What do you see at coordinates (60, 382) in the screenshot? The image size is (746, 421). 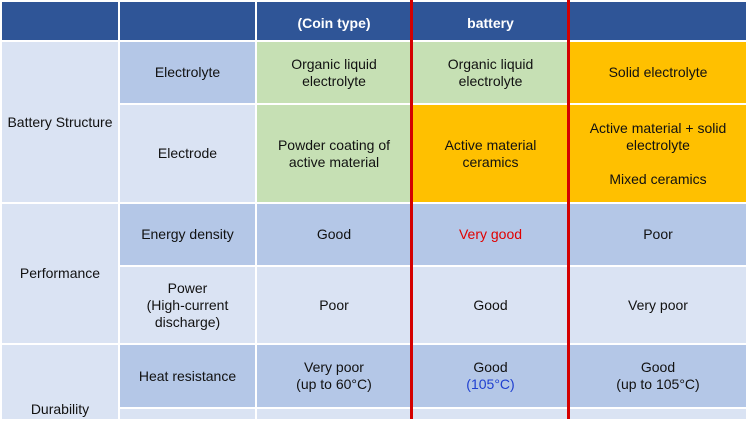 I see `section-durability: Durability` at bounding box center [60, 382].